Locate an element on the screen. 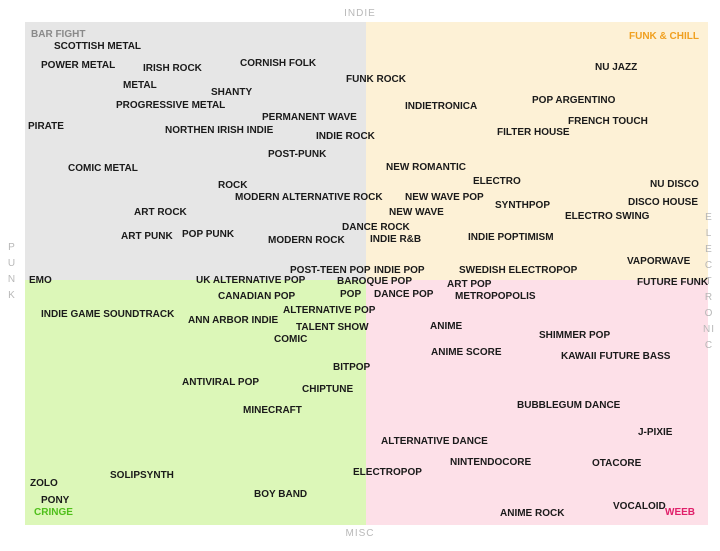 This screenshot has height=551, width=720. genre-label: INDIE POPTIMISM is located at coordinates (511, 237).